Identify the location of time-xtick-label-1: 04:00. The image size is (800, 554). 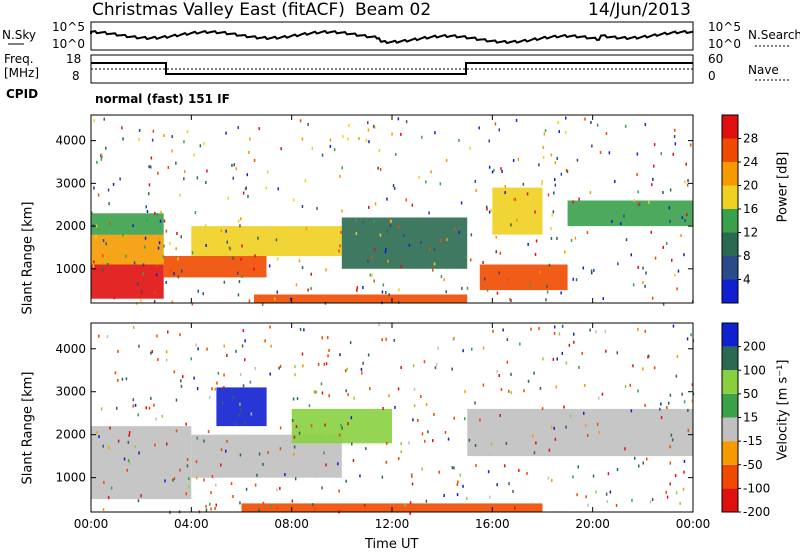
(191, 524).